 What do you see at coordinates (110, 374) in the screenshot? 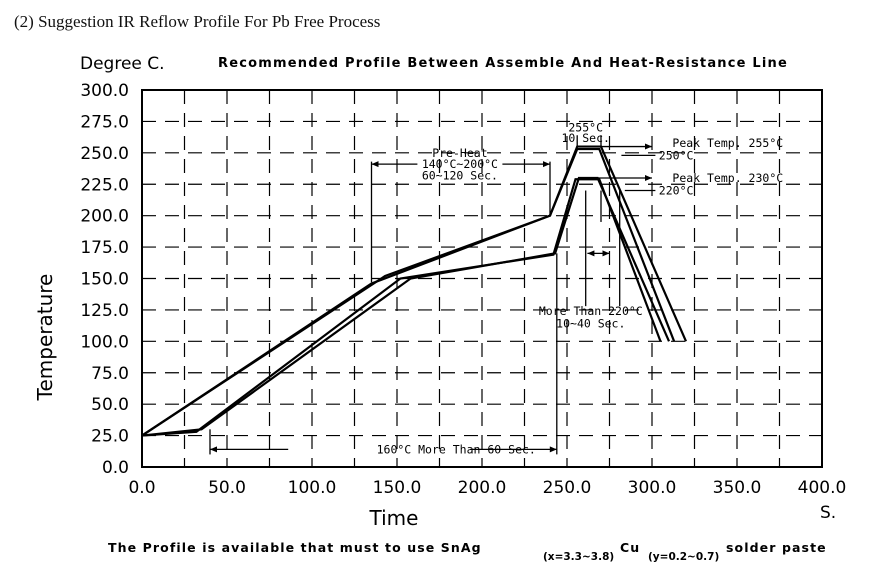
I see `y-tick-label: 75.0` at bounding box center [110, 374].